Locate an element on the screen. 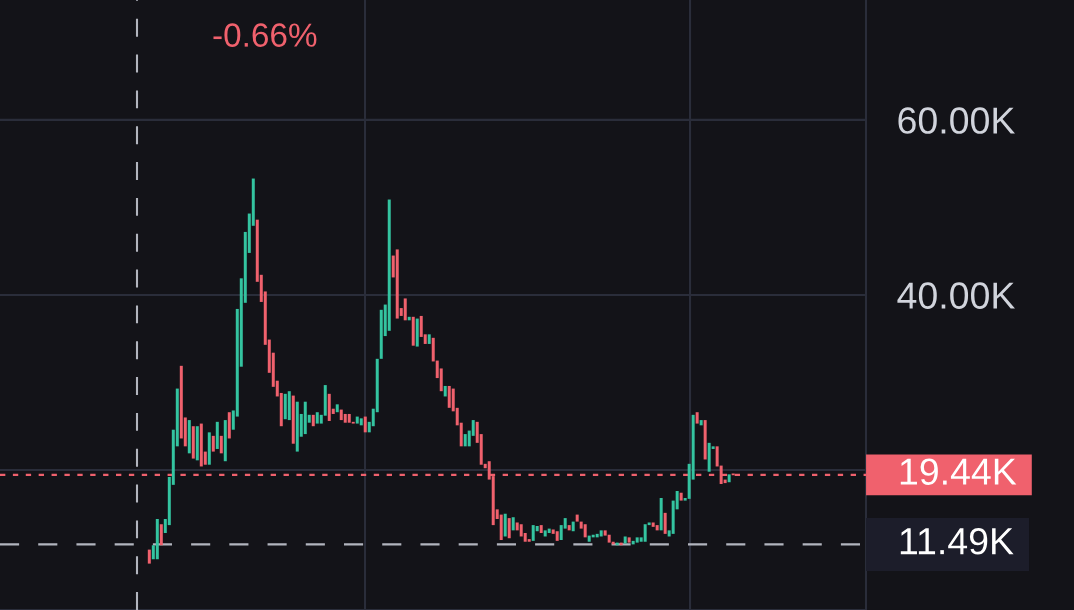 The height and width of the screenshot is (610, 1074). text: -0.66% is located at coordinates (265, 35).